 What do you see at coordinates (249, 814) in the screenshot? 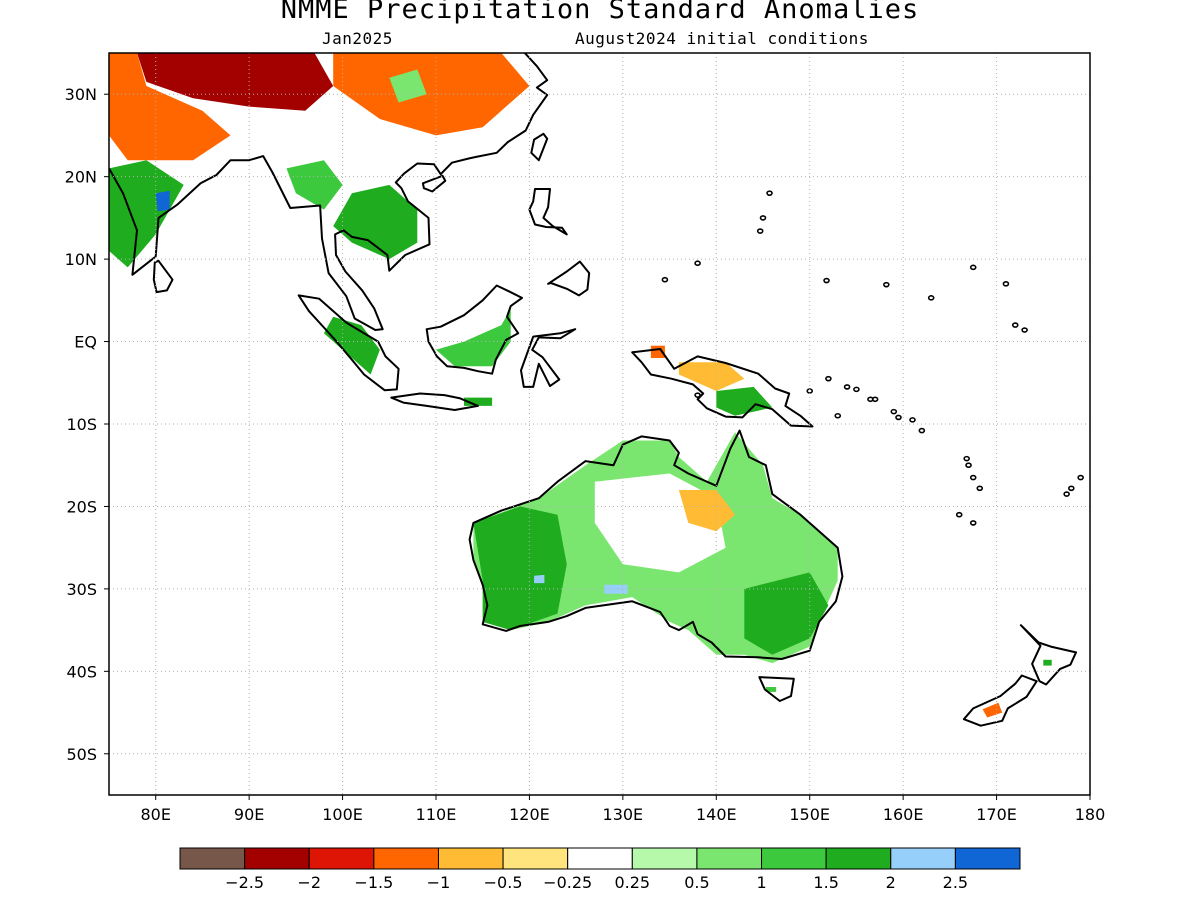
I see `tick-label-lon: 90E` at bounding box center [249, 814].